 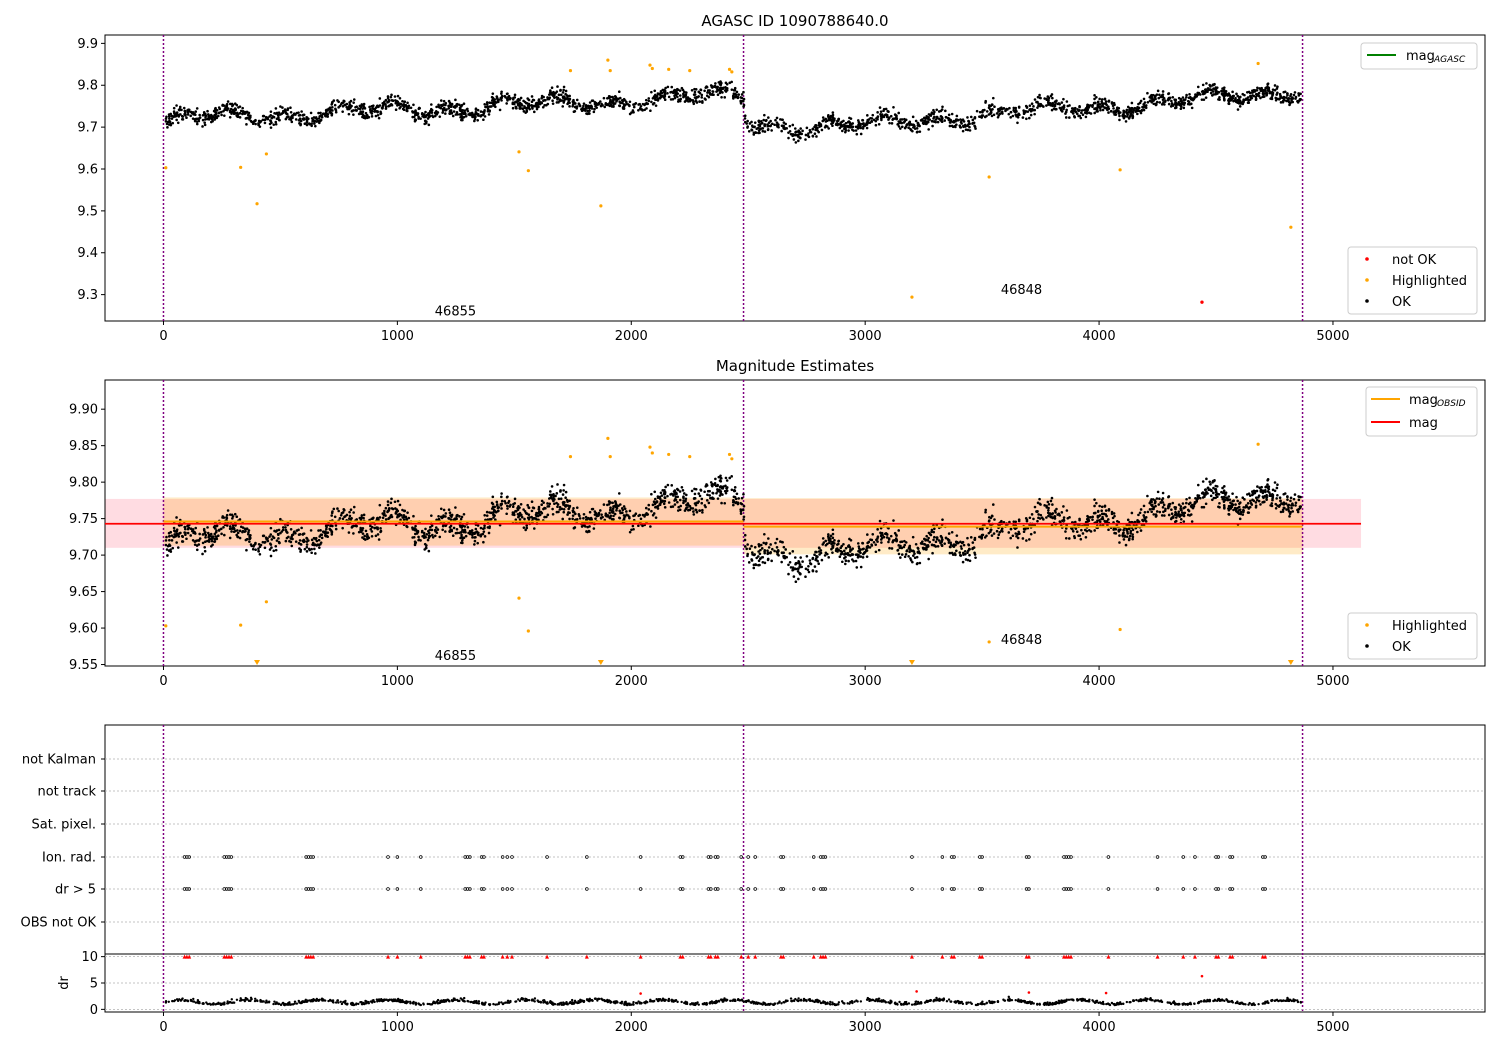 What do you see at coordinates (795, 366) in the screenshot?
I see `panel2-title: Magnitude Estimates` at bounding box center [795, 366].